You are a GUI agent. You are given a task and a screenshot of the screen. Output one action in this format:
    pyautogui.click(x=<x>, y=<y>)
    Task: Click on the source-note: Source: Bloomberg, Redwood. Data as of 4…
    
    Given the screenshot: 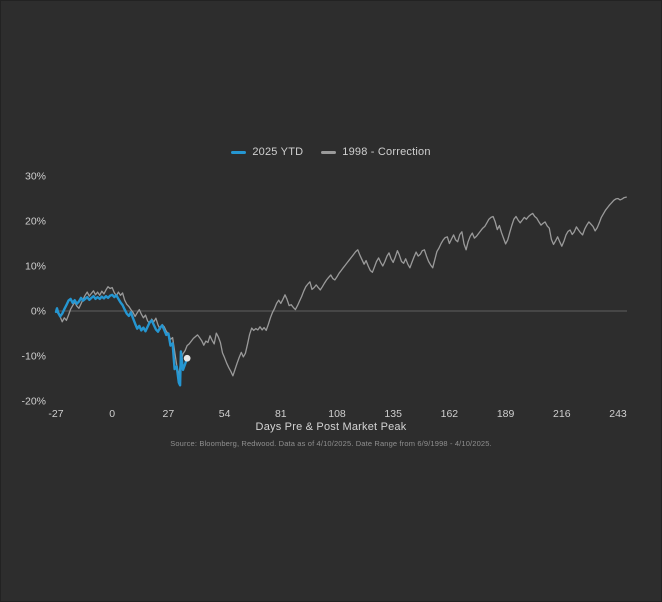 What is the action you would take?
    pyautogui.click(x=331, y=443)
    